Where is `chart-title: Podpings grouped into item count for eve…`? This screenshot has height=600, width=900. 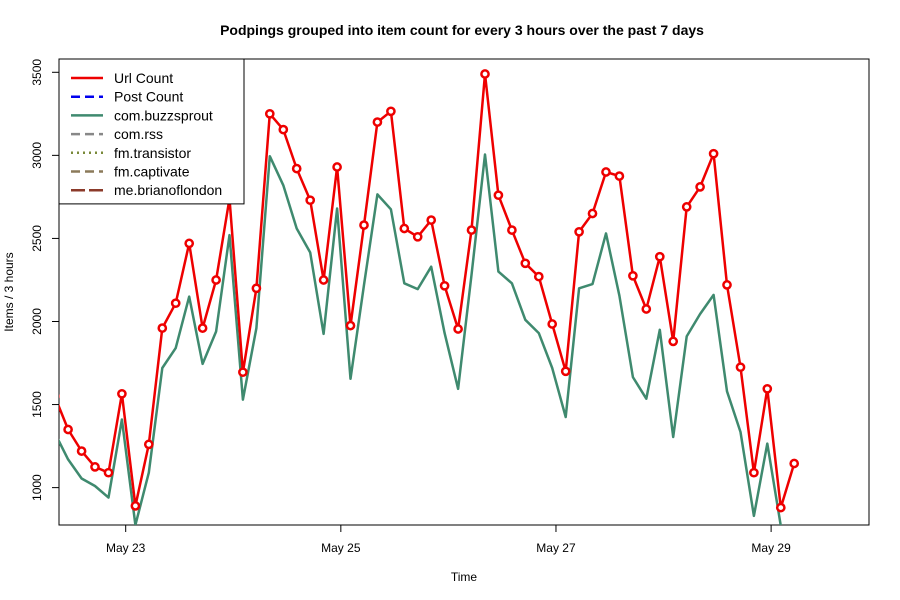 chart-title: Podpings grouped into item count for eve… is located at coordinates (462, 30).